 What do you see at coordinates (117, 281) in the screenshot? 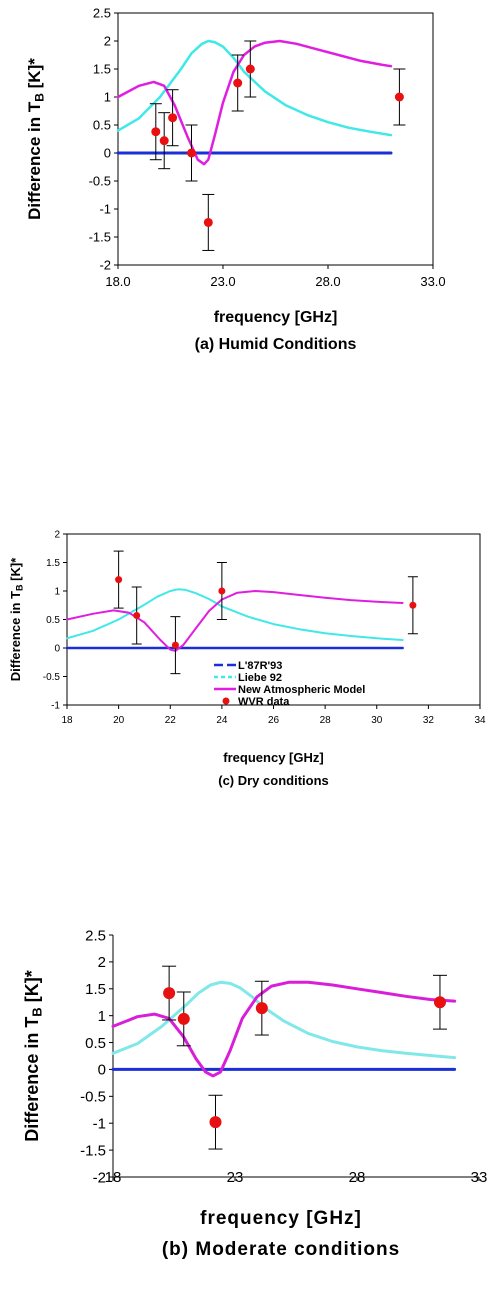
I see `x-tick-label: 18.0` at bounding box center [117, 281].